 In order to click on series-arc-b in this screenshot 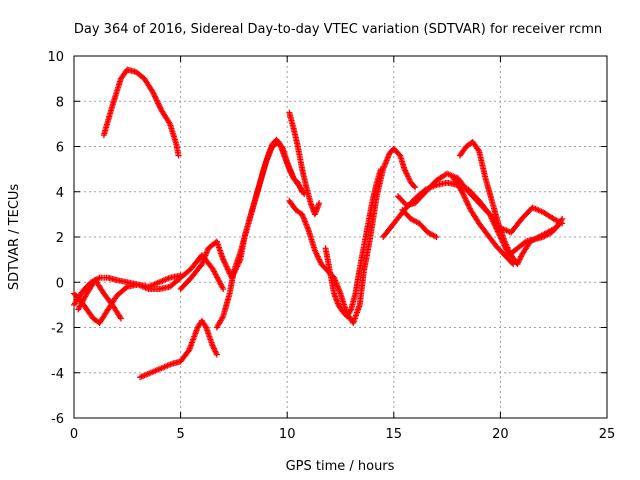, I will do `click(178, 349)`.